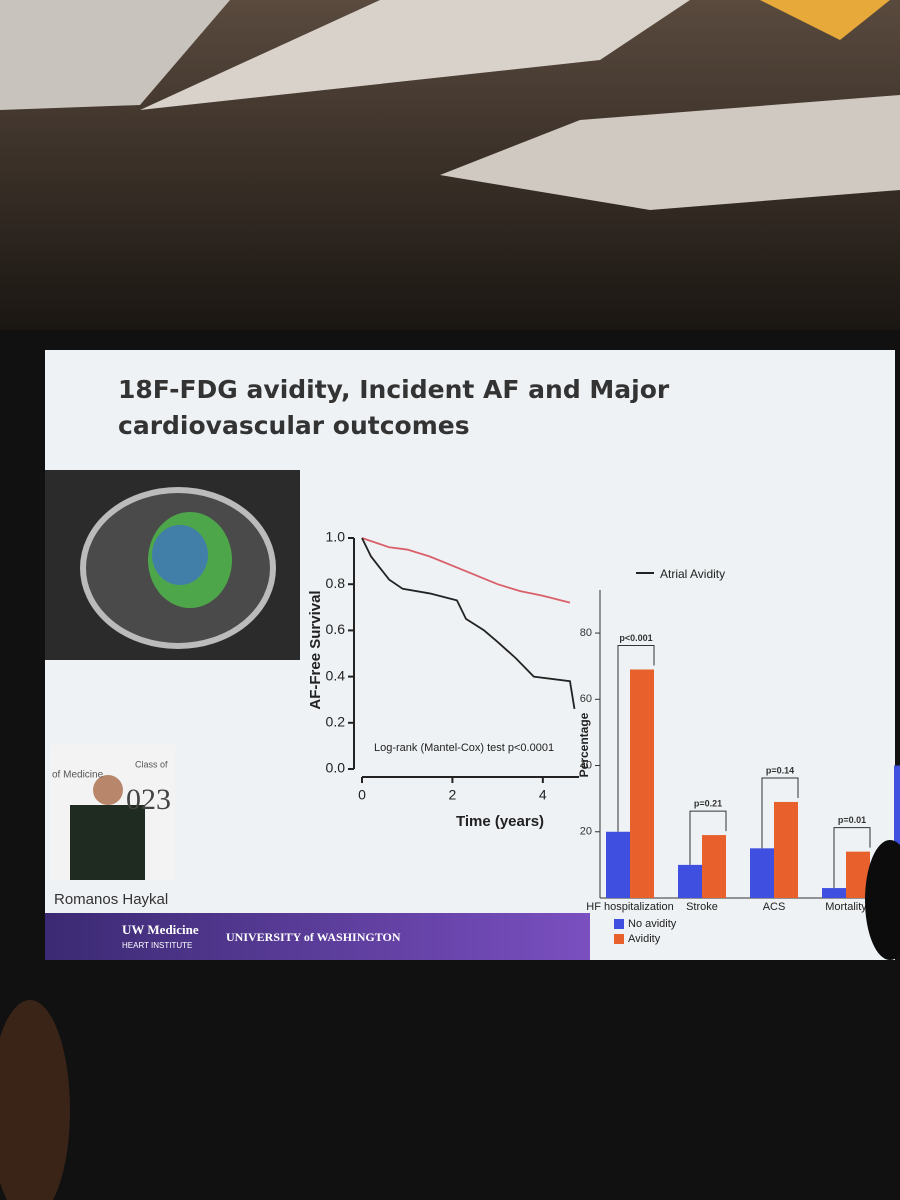 This screenshot has width=900, height=1200. I want to click on y-tick-label: 40, so click(586, 765).